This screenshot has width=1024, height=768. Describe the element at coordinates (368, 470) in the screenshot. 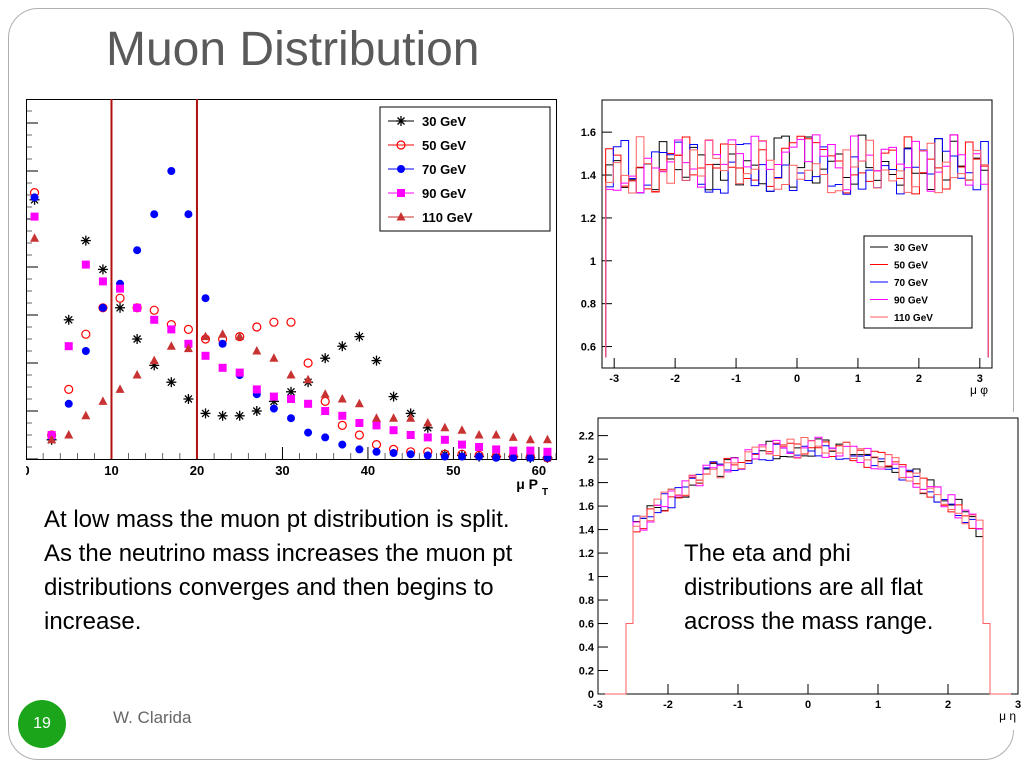

I see `pt-xtick-label: 40` at that location.